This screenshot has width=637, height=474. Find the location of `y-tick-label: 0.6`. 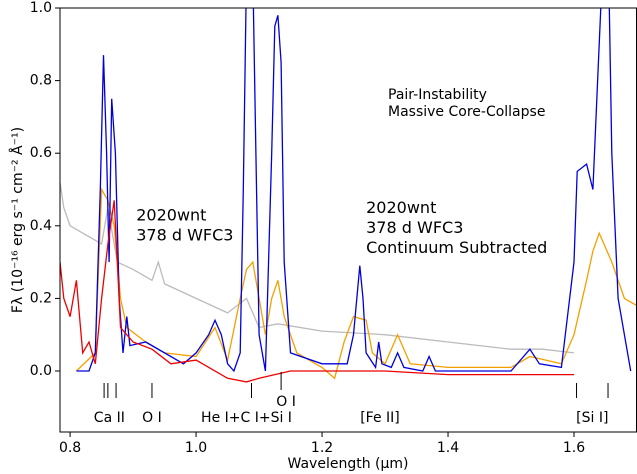

y-tick-label: 0.6 is located at coordinates (41, 153).